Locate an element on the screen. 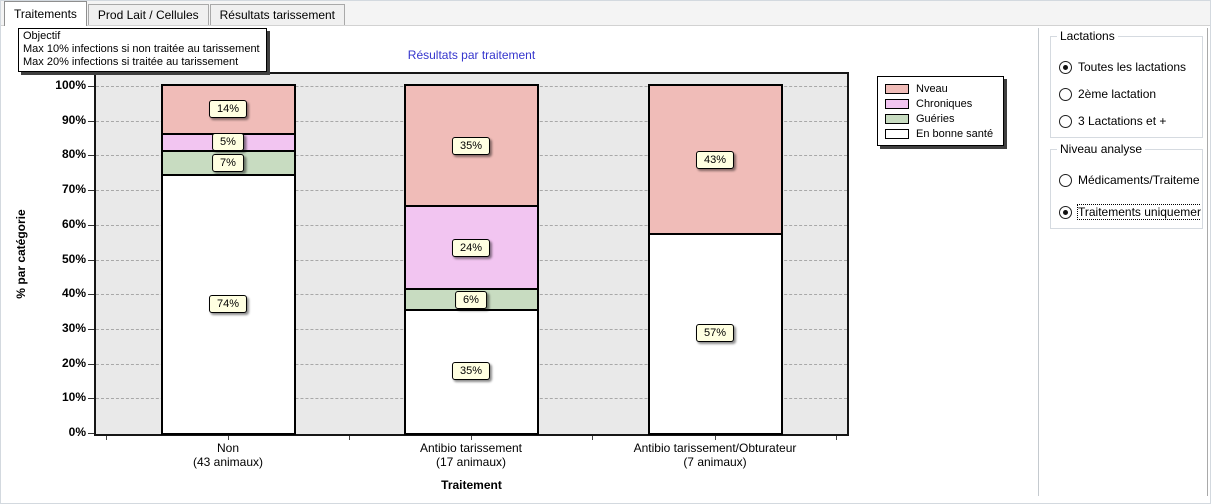 The image size is (1211, 504). y-tick-label: 50% is located at coordinates (73, 258).